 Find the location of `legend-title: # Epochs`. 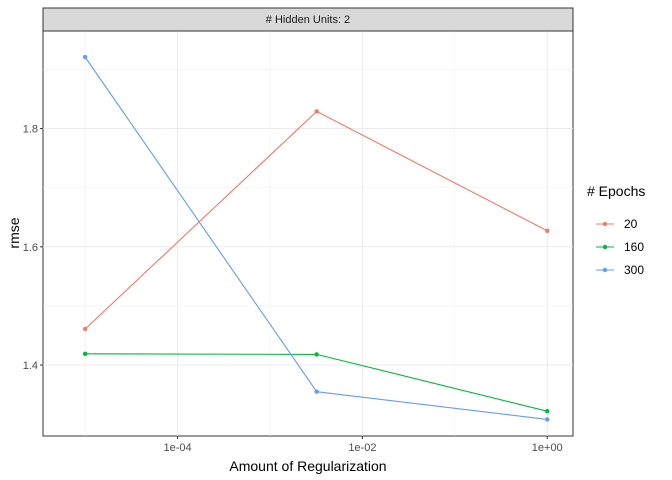

legend-title: # Epochs is located at coordinates (616, 191).